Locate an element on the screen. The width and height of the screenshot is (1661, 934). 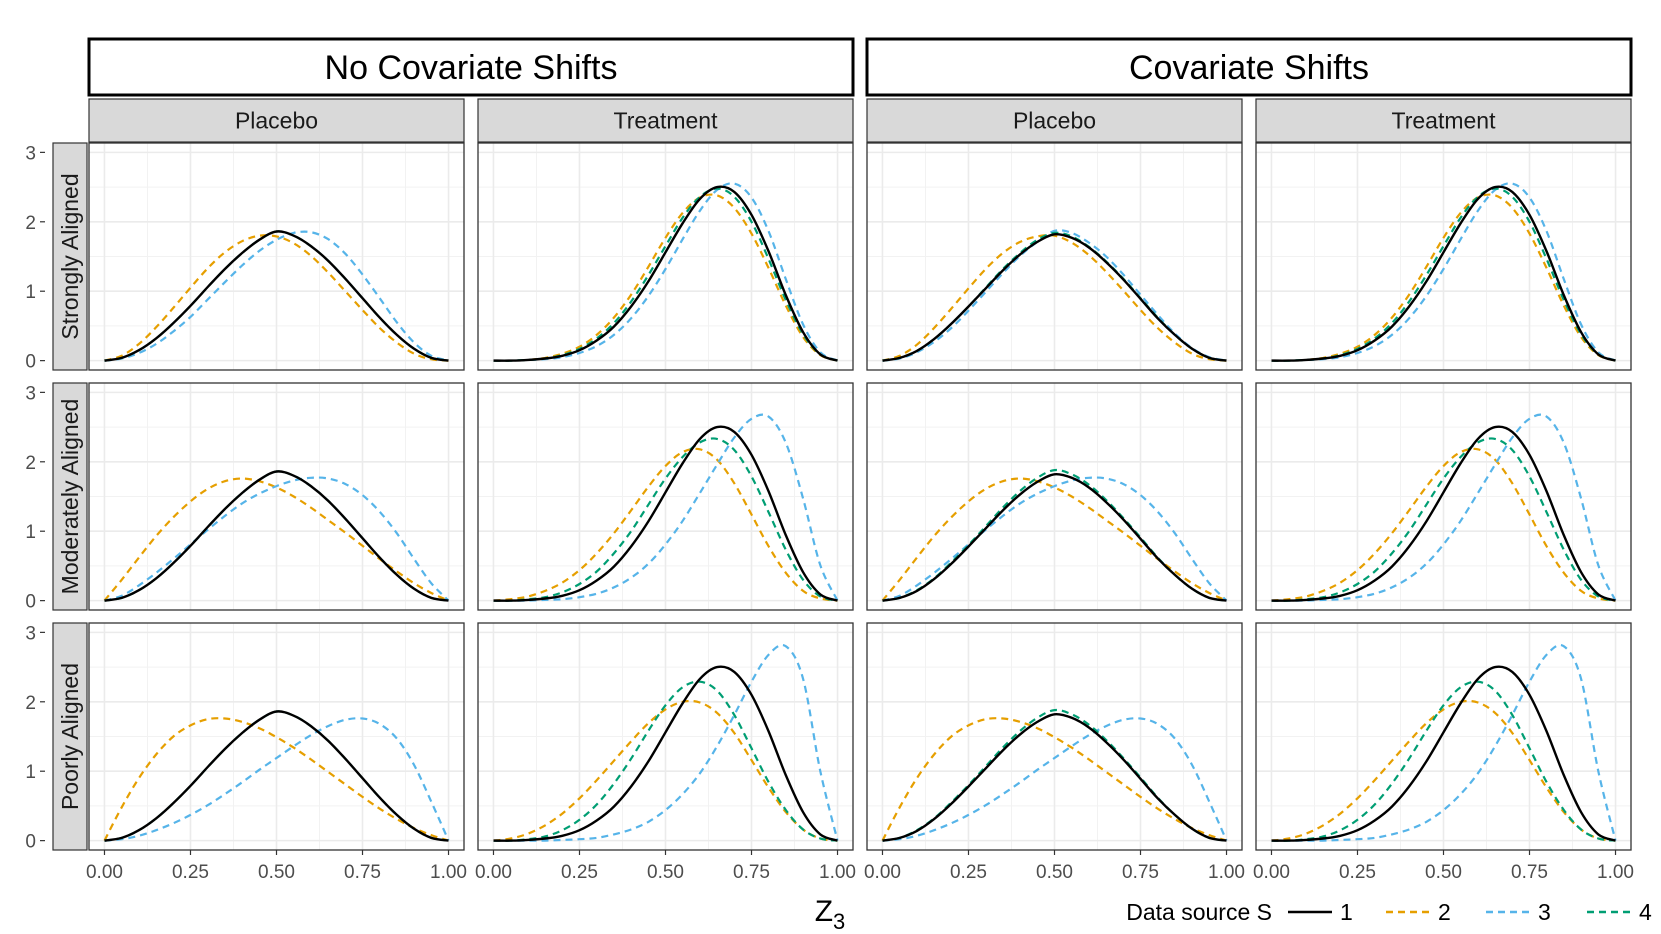
legend-label: 4 is located at coordinates (1645, 912).